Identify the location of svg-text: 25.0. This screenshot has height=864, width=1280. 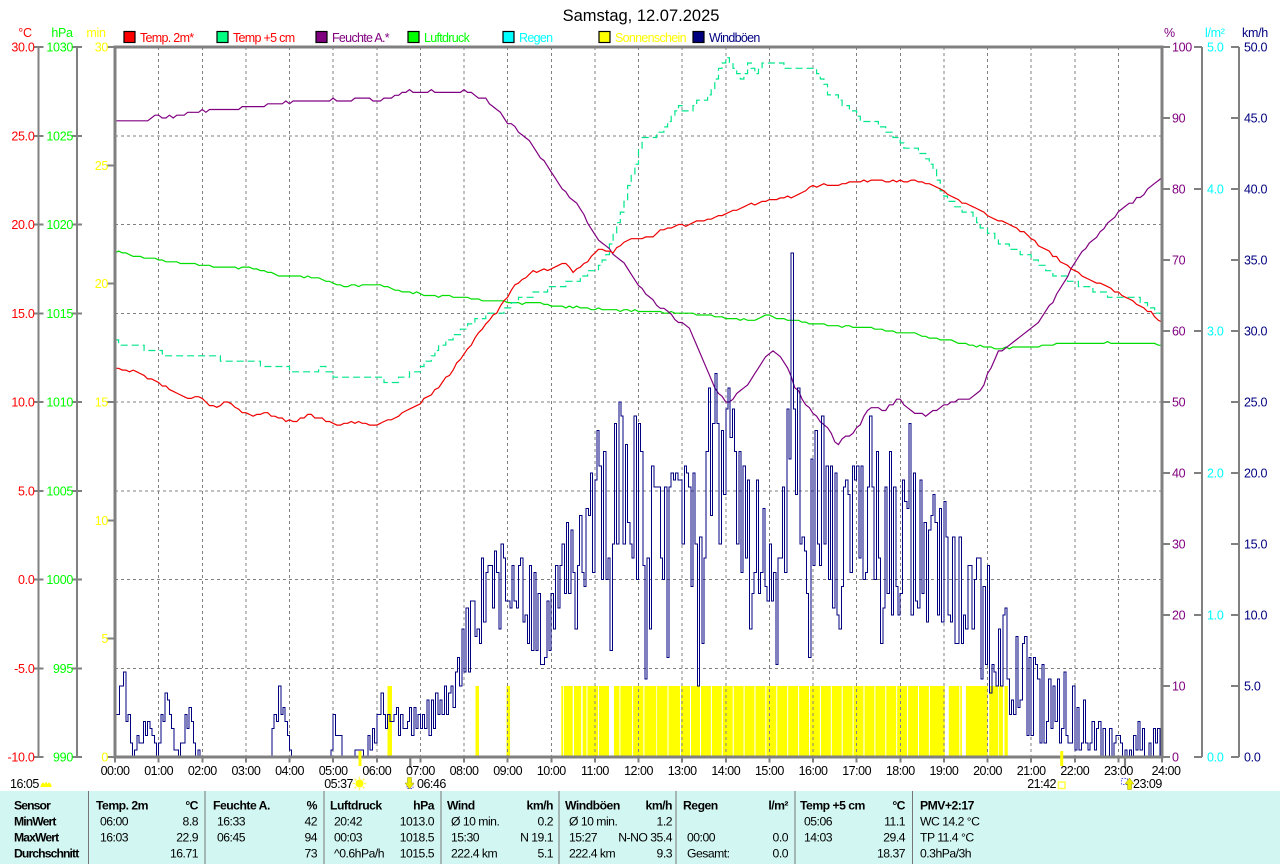
(22, 136).